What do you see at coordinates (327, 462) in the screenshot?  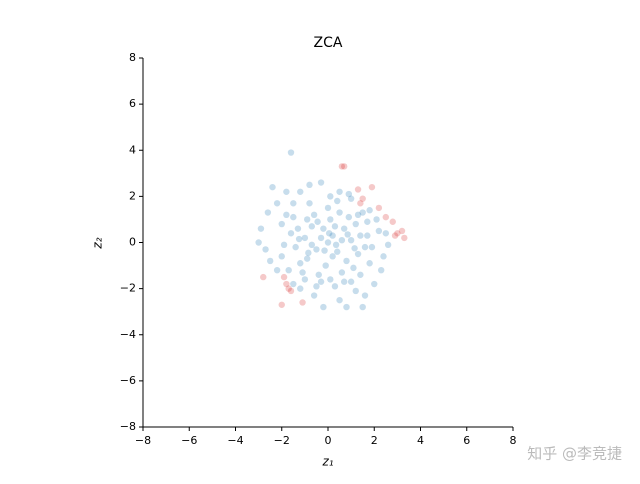 I see `x-axis-label: z₁` at bounding box center [327, 462].